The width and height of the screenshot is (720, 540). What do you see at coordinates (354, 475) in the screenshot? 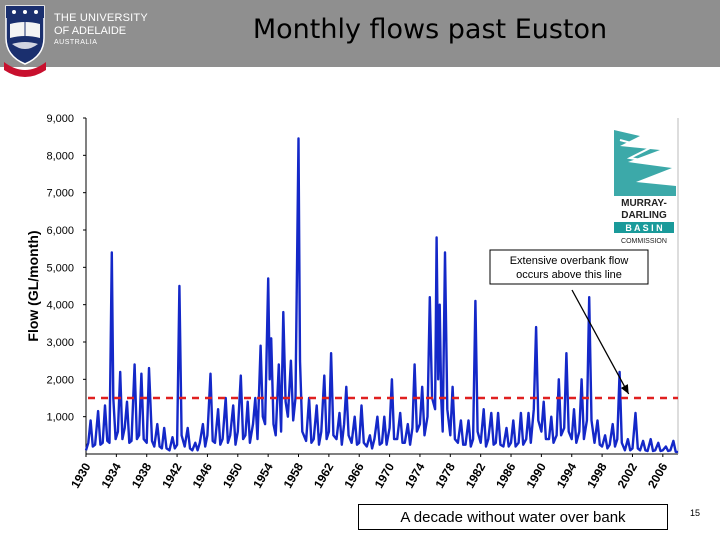
I see `x-tick-label: 1966` at bounding box center [354, 475].